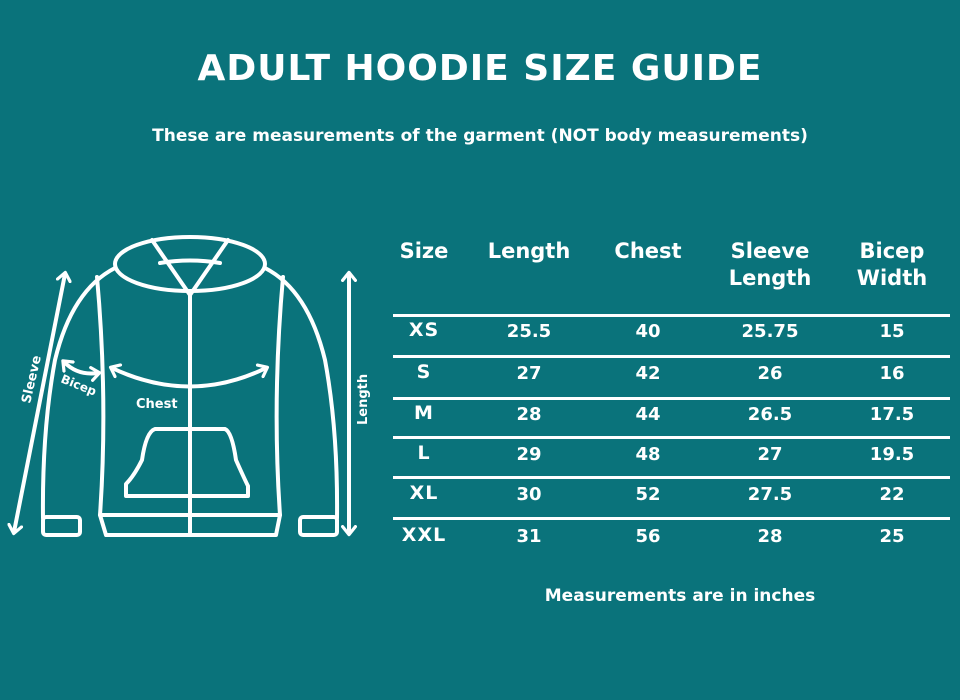 This screenshot has height=700, width=960. Describe the element at coordinates (892, 414) in the screenshot. I see `table-cell: 17.5` at that location.